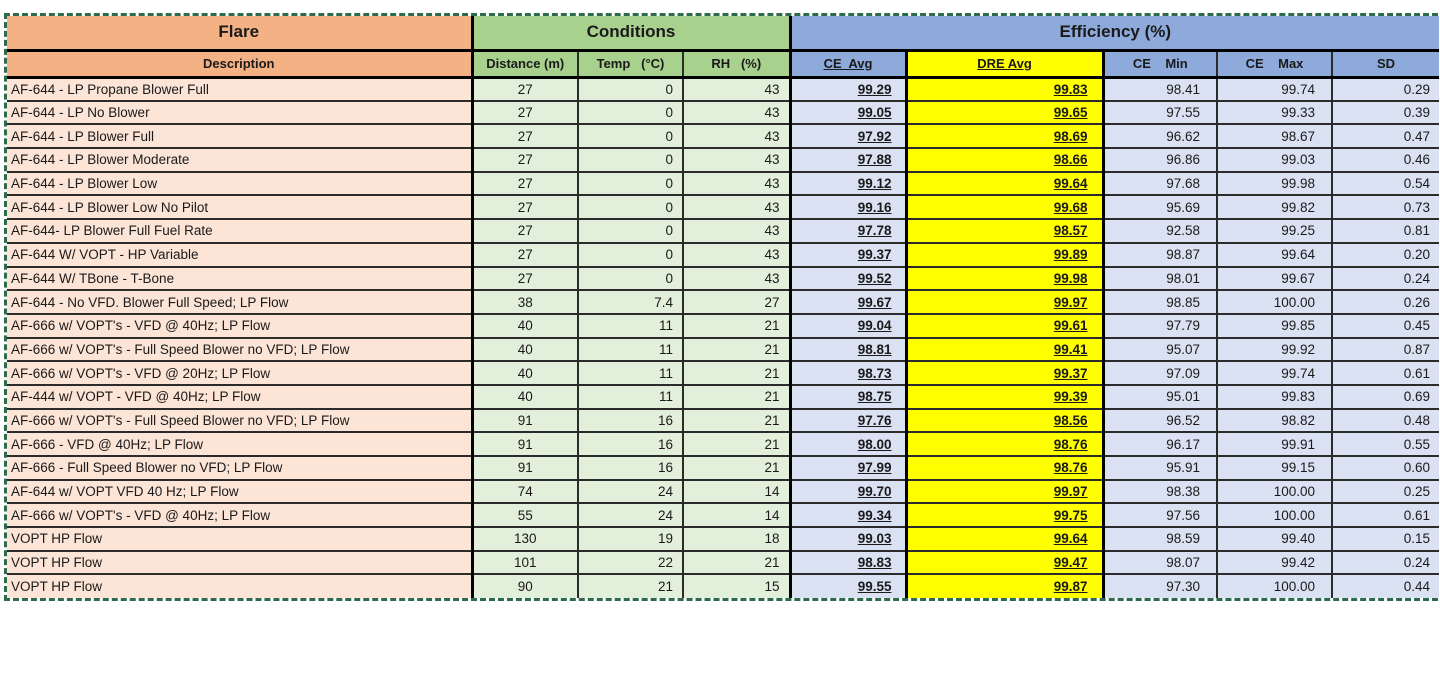 This screenshot has height=673, width=1440. What do you see at coordinates (1004, 515) in the screenshot?
I see `cell-dre-avg: 99.75` at bounding box center [1004, 515].